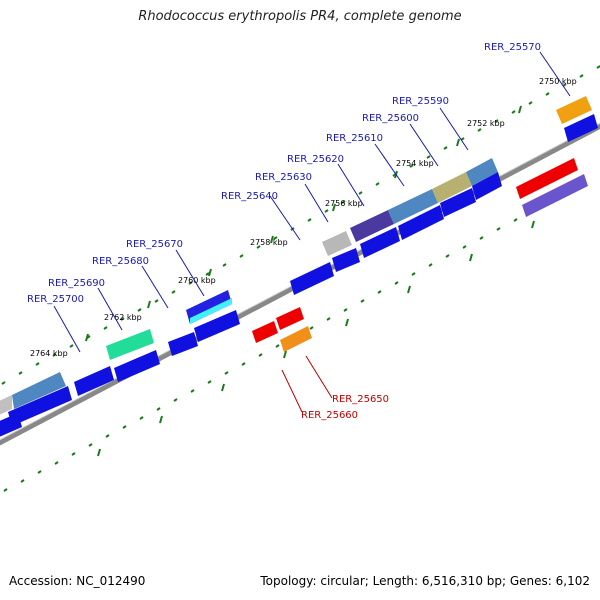  I want to click on kbp-label-2762: 2762 kbp, so click(123, 317).